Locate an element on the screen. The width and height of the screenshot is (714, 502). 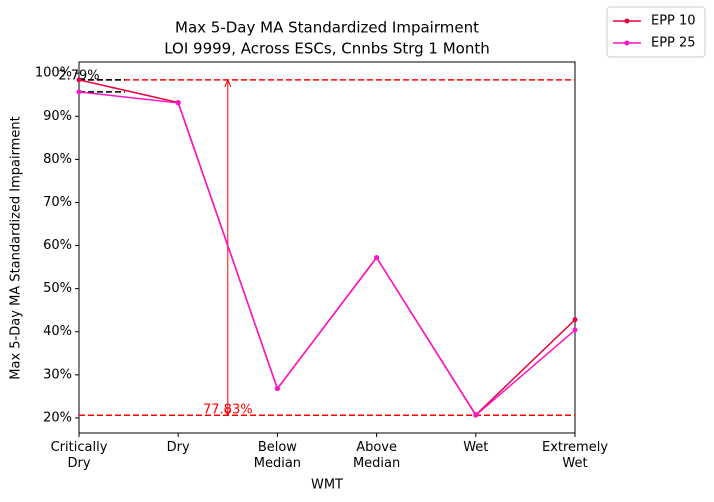
x-tick-label: Extremely Wet is located at coordinates (575, 455).